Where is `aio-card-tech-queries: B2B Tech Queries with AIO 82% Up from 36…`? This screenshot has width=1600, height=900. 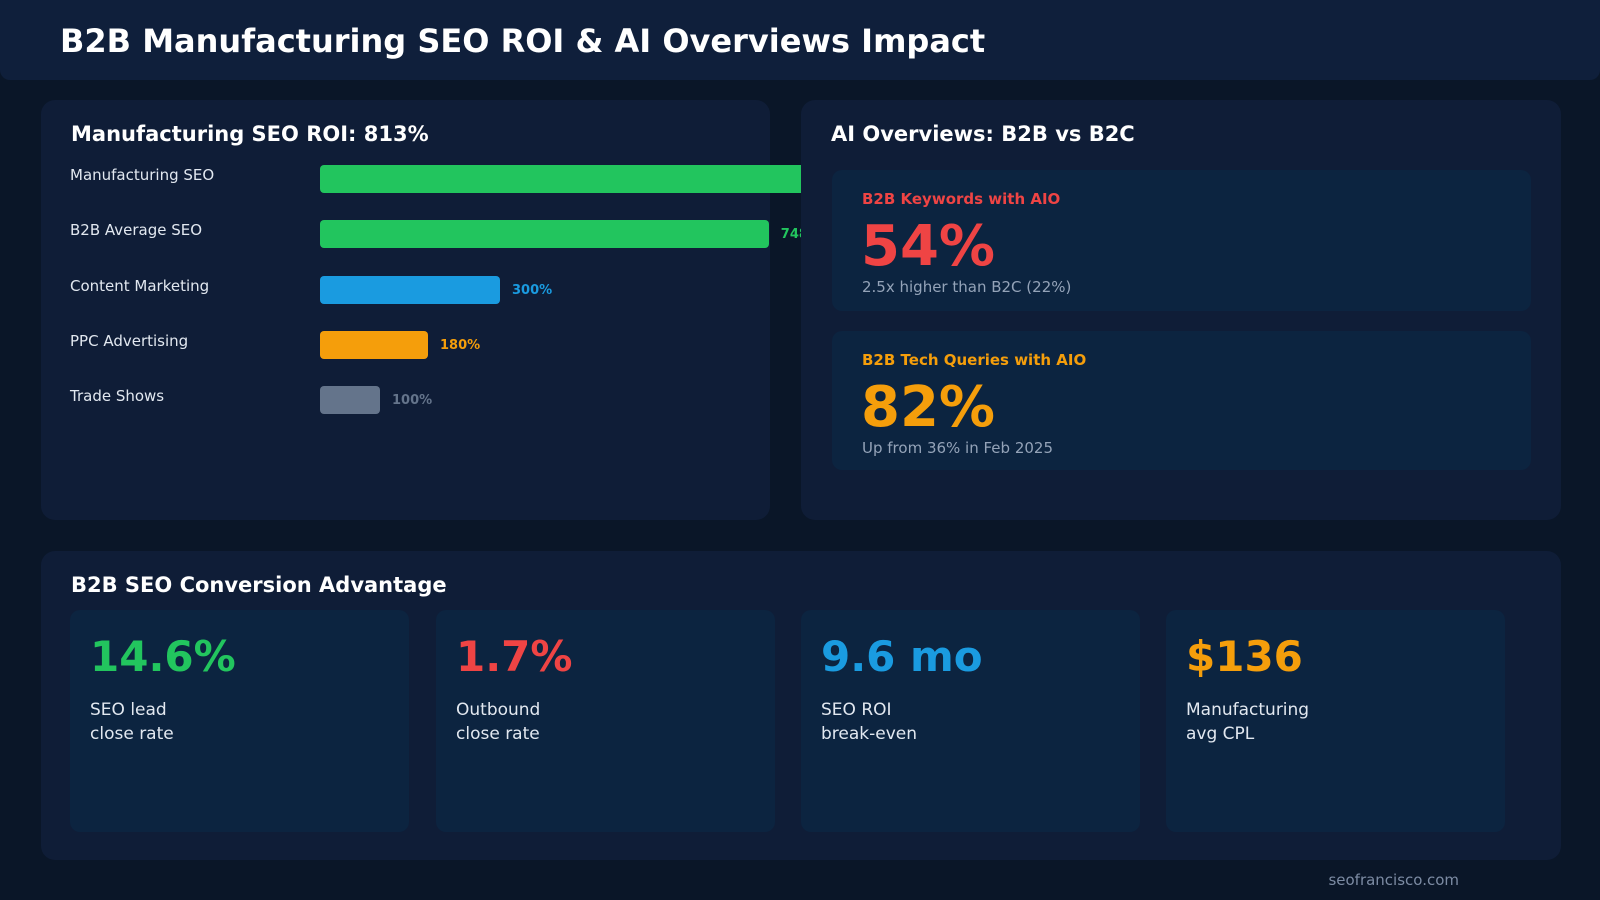
aio-card-tech-queries: B2B Tech Queries with AIO 82% Up from 36… is located at coordinates (1181, 400).